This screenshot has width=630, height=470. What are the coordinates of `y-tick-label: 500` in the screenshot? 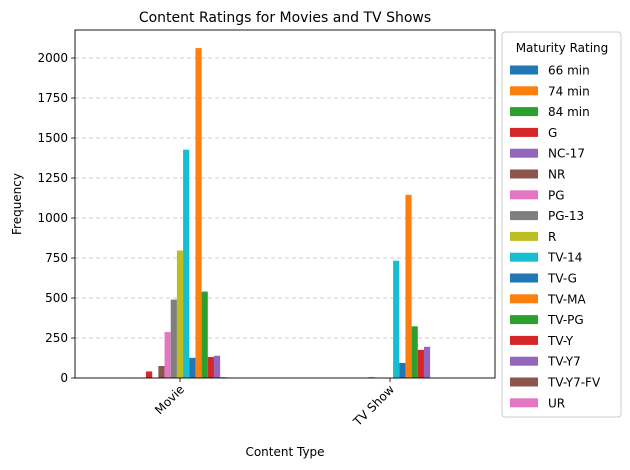 It's located at (56, 298).